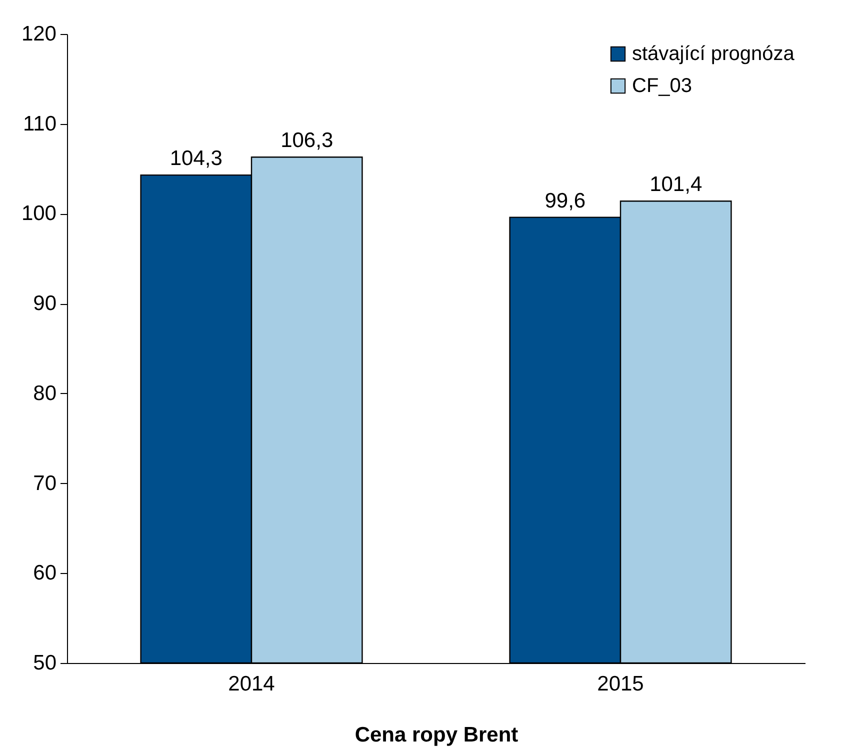  Describe the element at coordinates (252, 684) in the screenshot. I see `x-tick-label: 2014` at that location.